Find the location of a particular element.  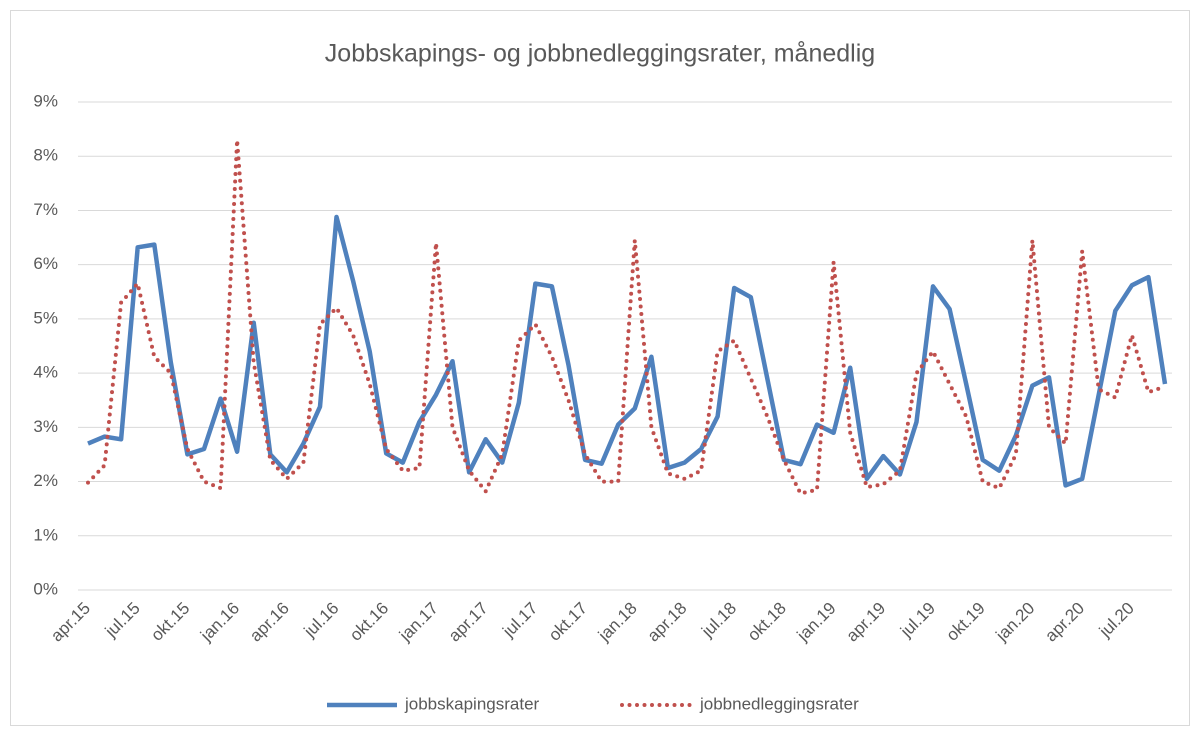

y-tick-label: 1% is located at coordinates (45, 534).